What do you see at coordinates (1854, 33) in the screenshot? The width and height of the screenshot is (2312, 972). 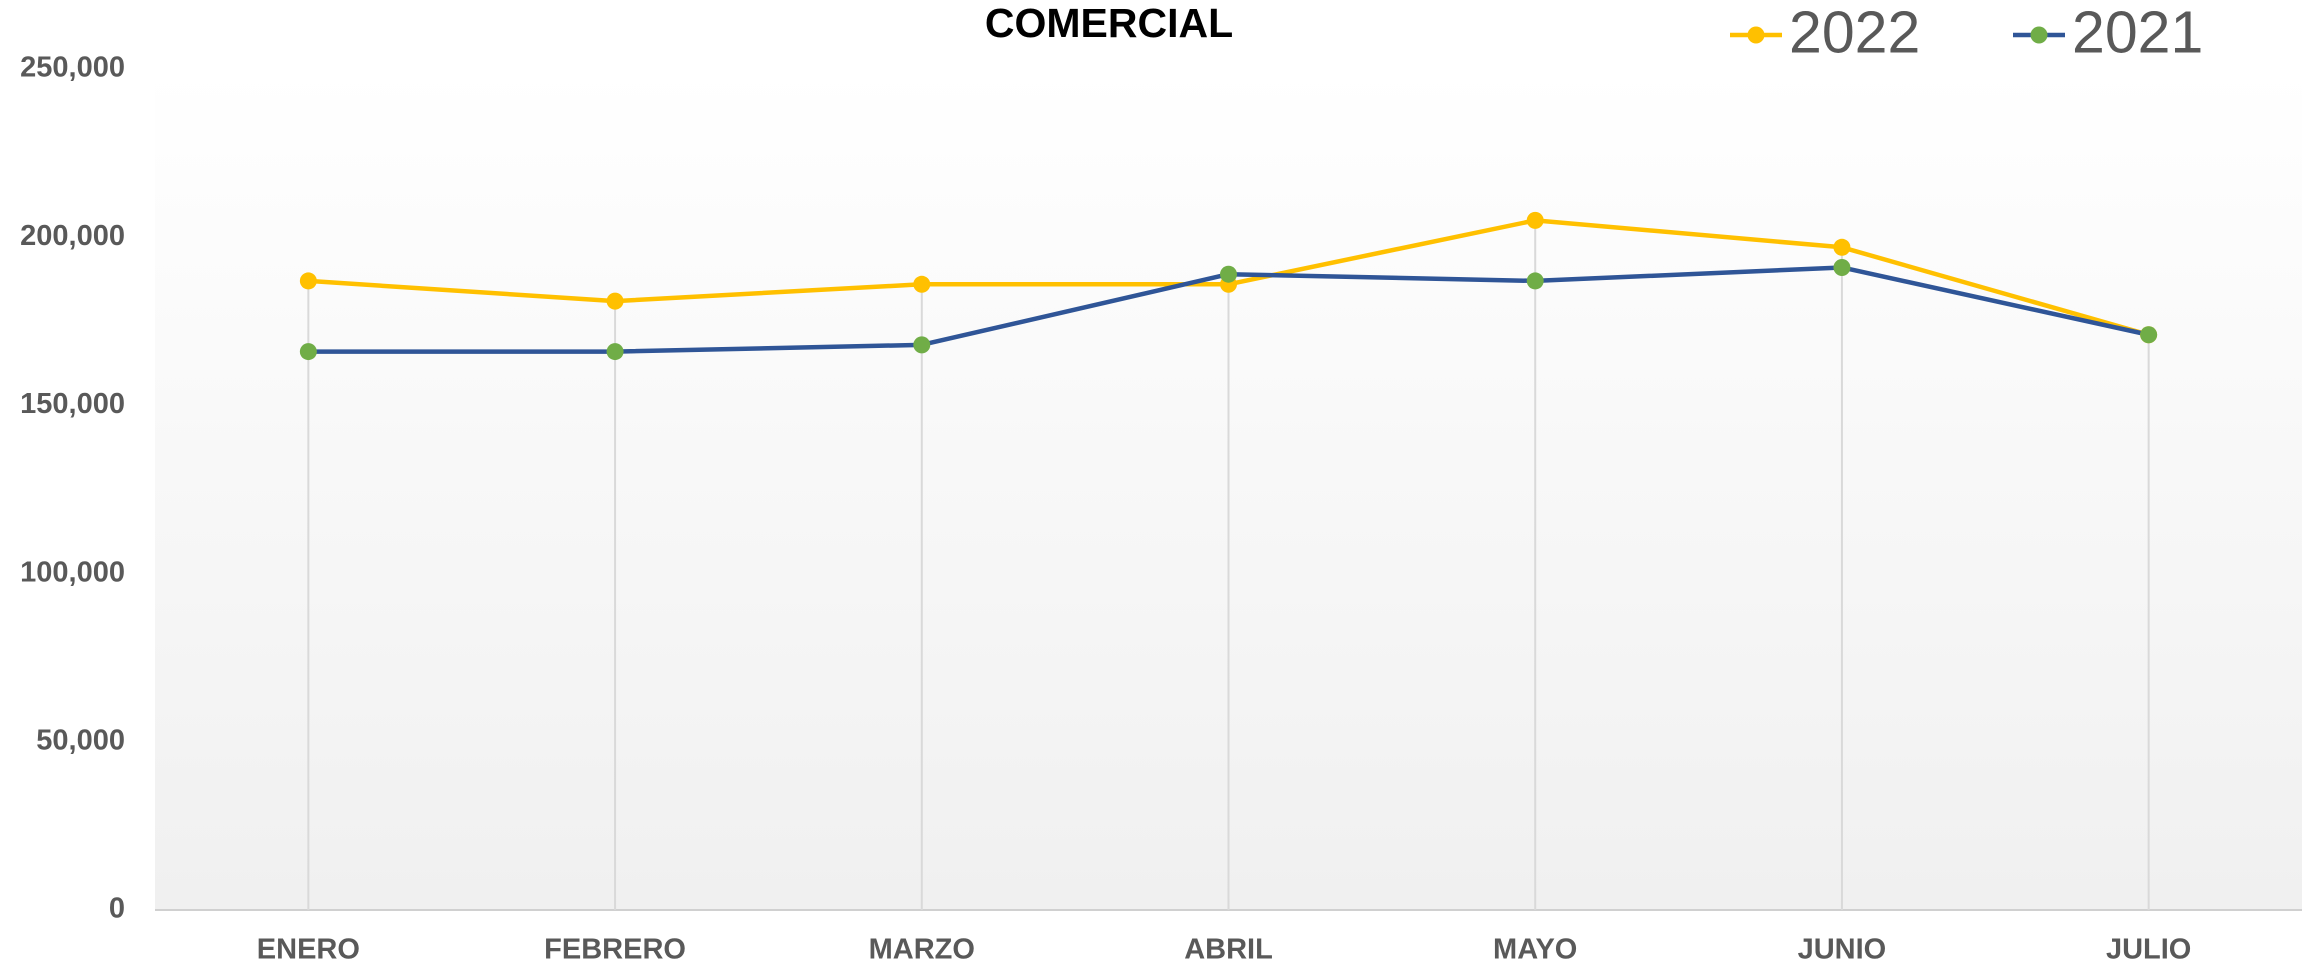 I see `legend-label: 2022` at bounding box center [1854, 33].